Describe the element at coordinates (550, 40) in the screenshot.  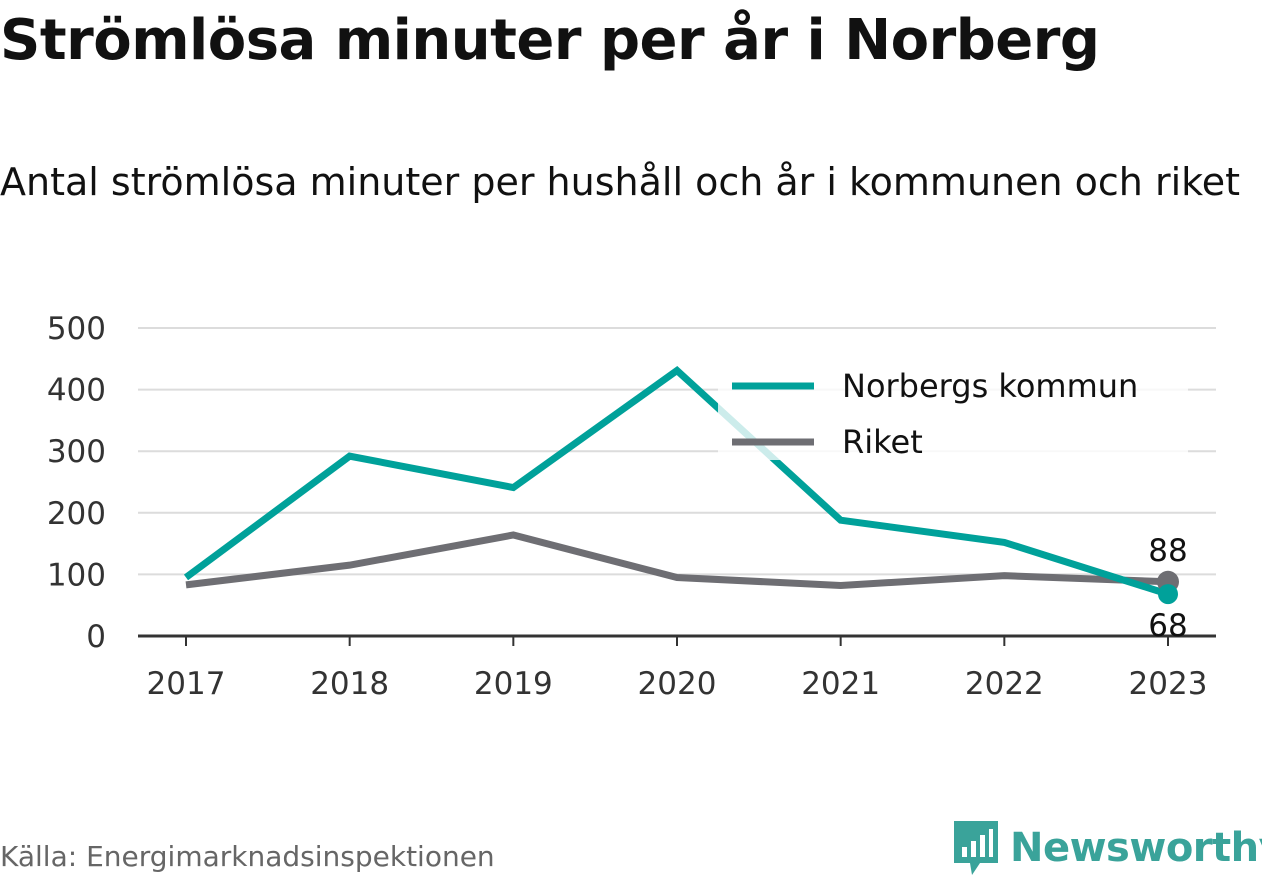
I see `chart-title: Strömlösa minuter per år i Norberg` at that location.